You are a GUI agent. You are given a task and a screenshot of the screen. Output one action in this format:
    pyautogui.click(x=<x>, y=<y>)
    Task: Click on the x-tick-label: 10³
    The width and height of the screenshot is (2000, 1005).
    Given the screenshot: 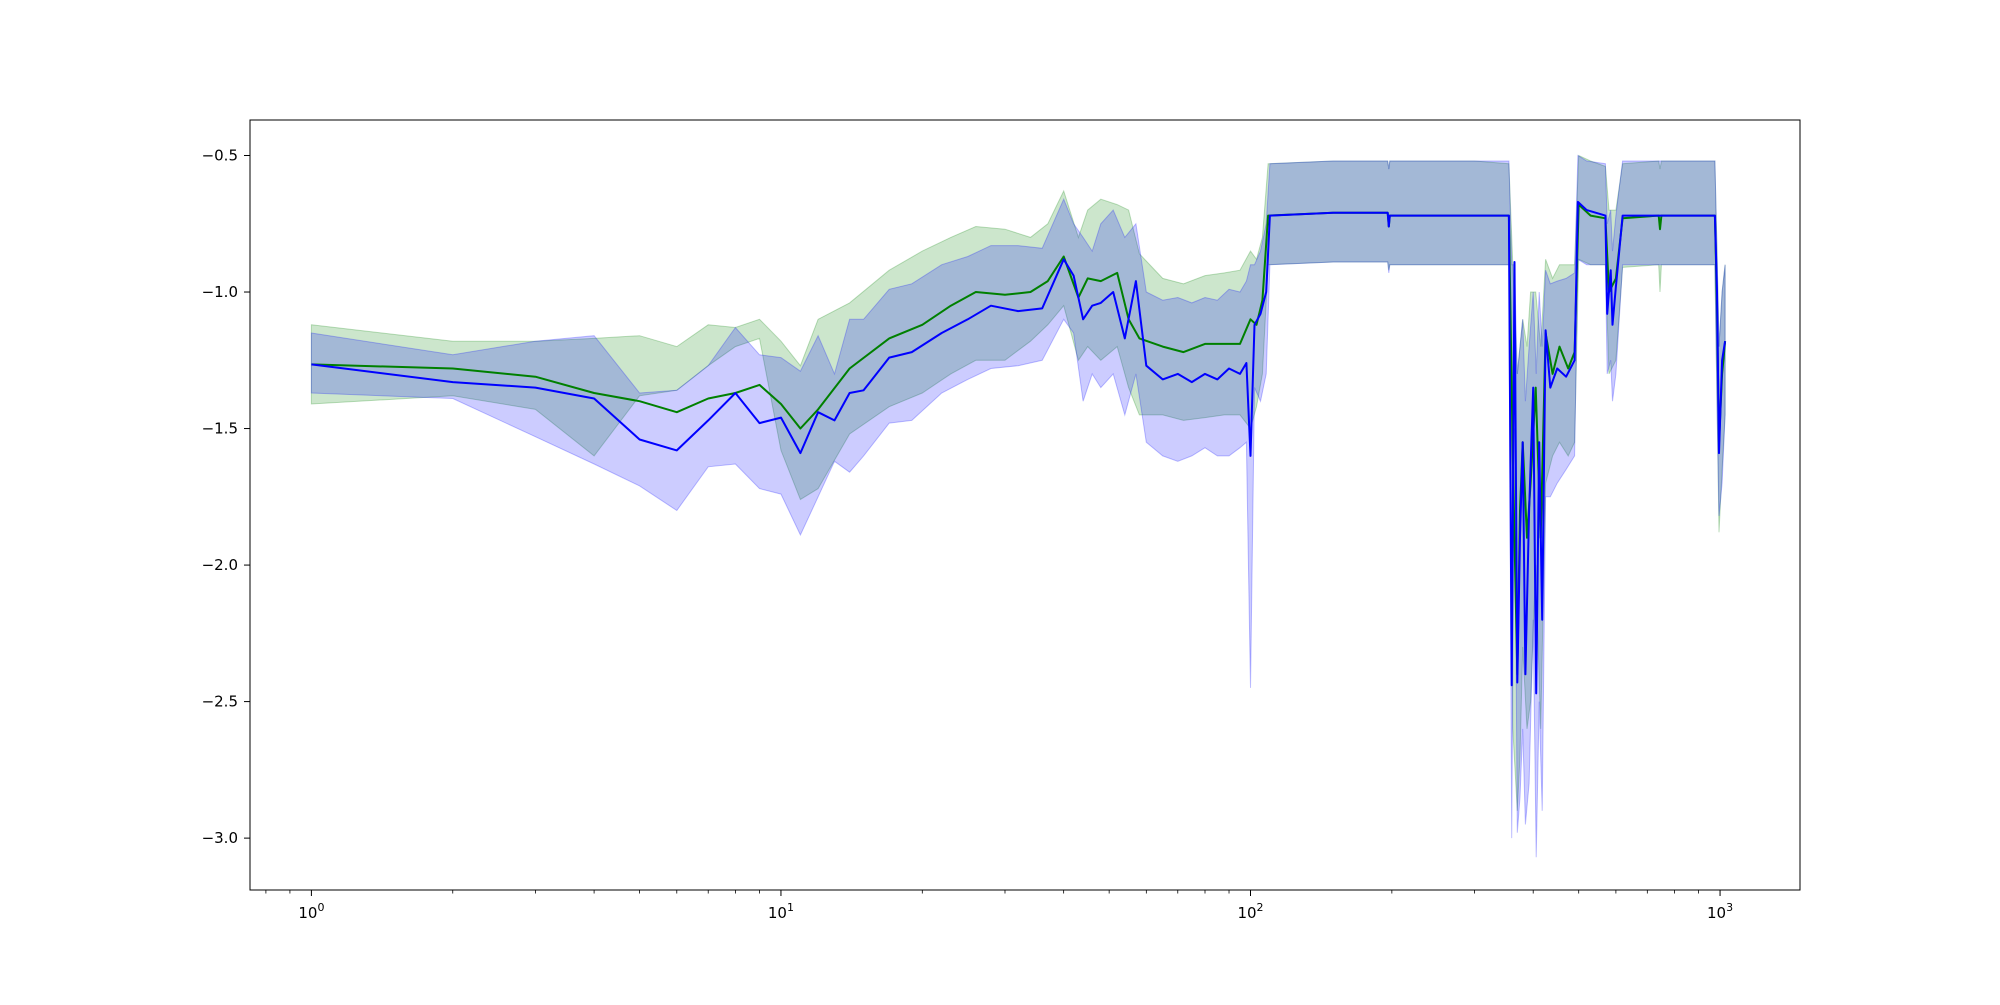 What is the action you would take?
    pyautogui.click(x=1720, y=911)
    